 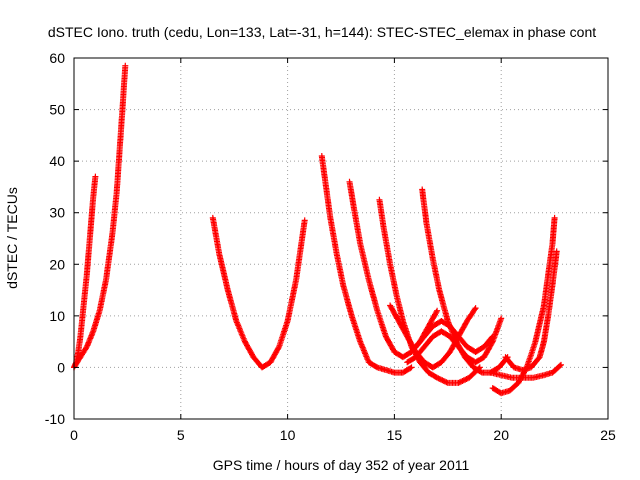 I want to click on x-tick-label: 5, so click(x=181, y=435).